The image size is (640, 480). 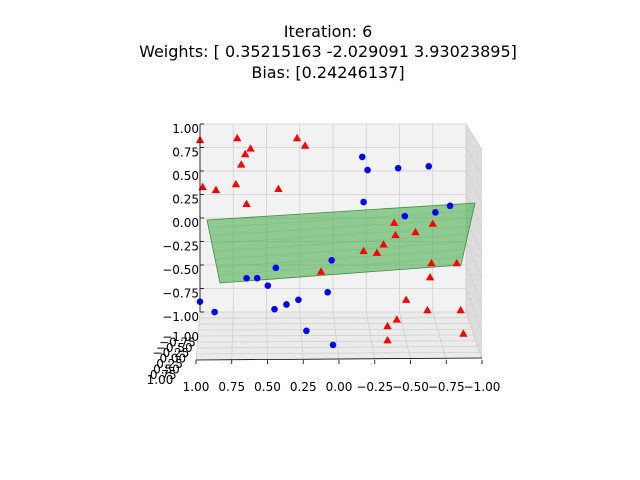 I want to click on y-tick-label: −0.50, so click(x=174, y=348).